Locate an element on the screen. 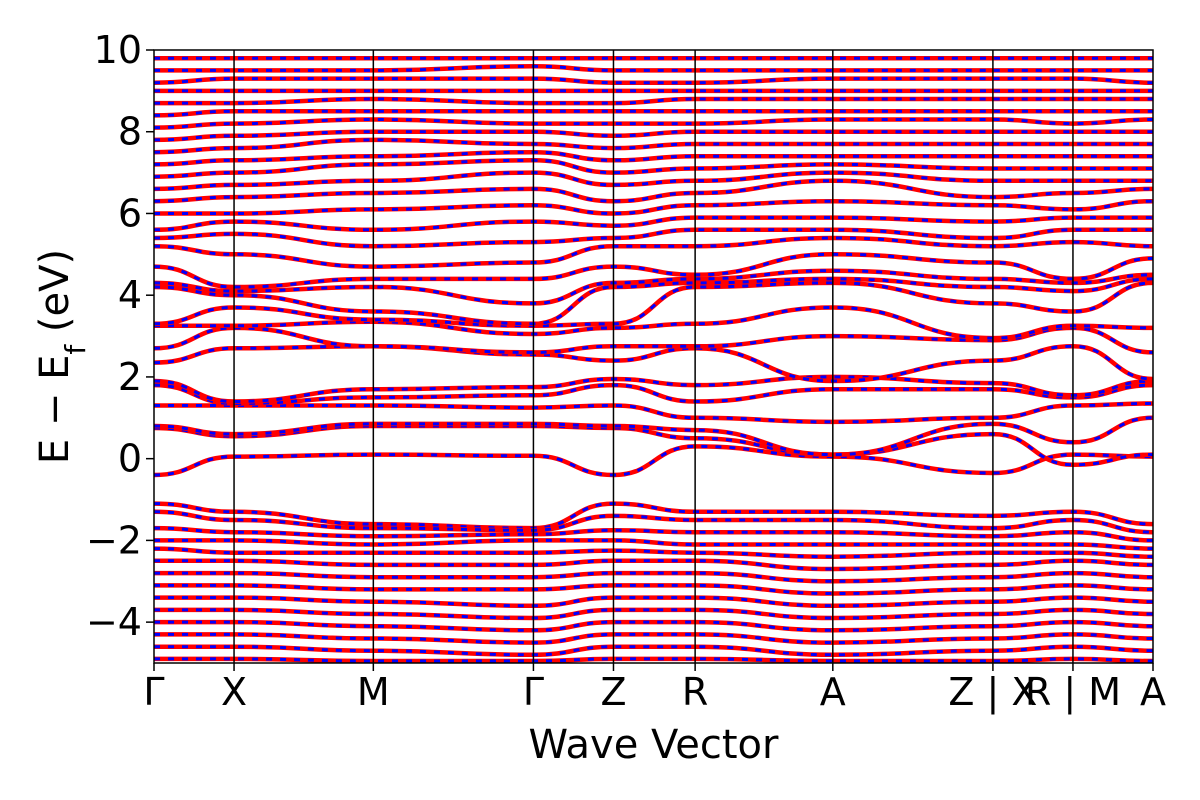  y-axis-label-sub: f is located at coordinates (75, 349).